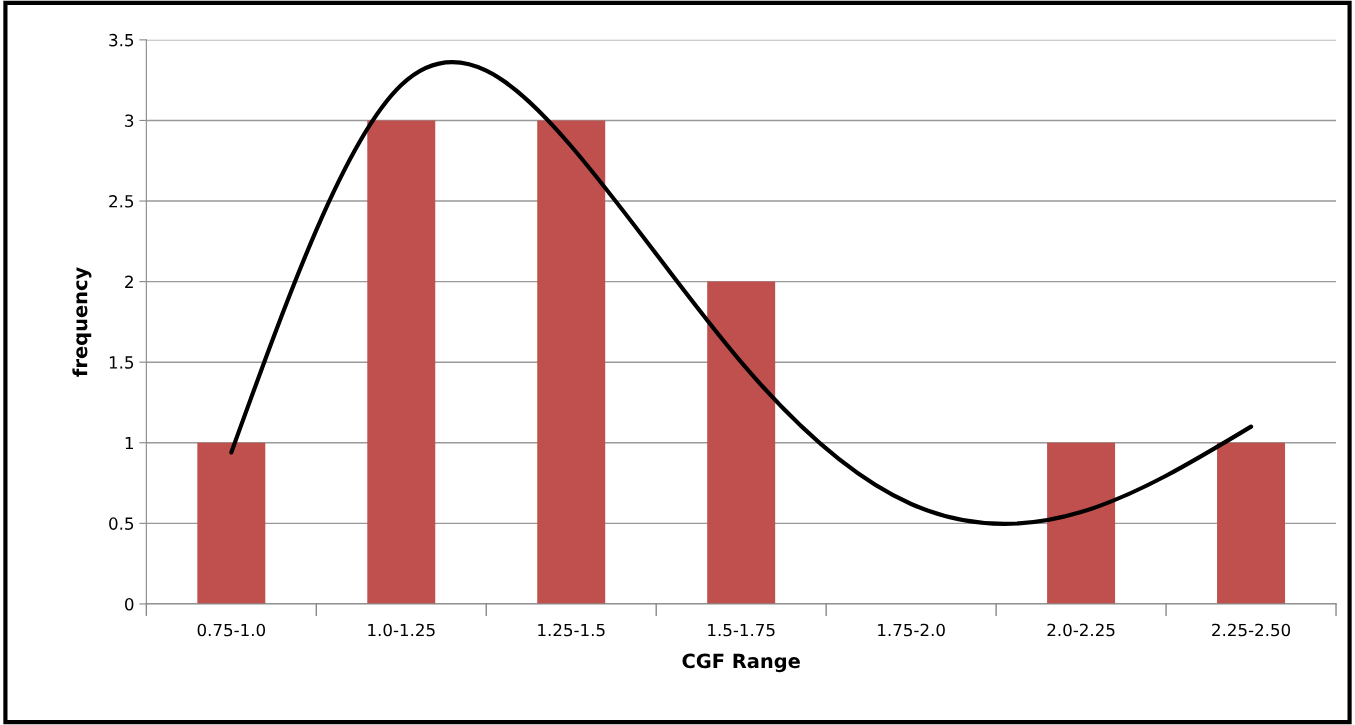  Describe the element at coordinates (121, 201) in the screenshot. I see `y-tick-label: 2.5` at that location.